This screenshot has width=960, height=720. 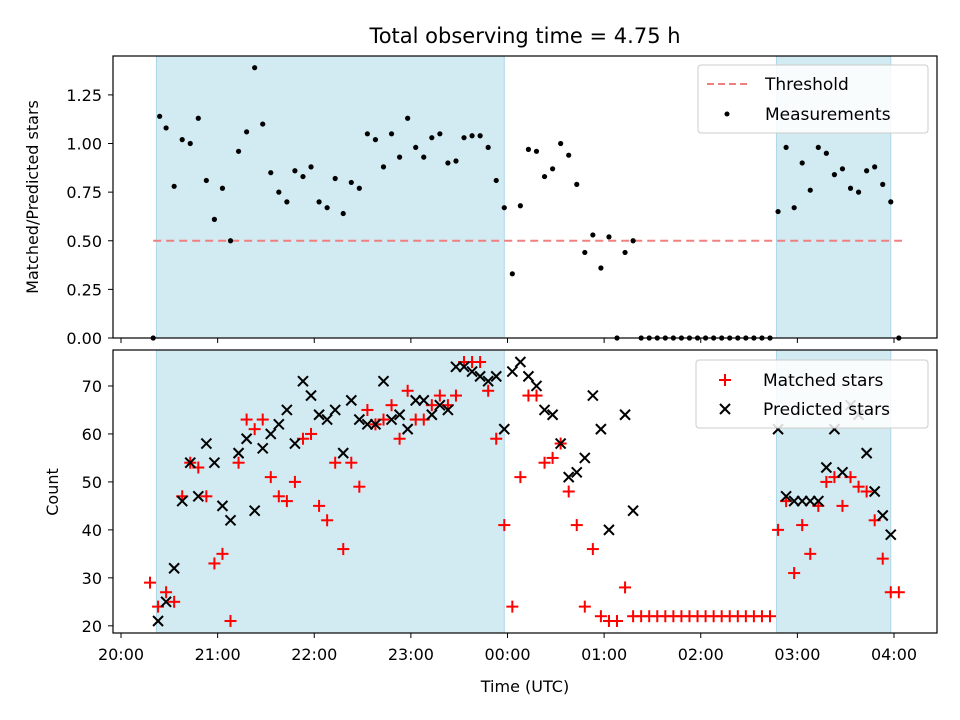 I want to click on legend-matched-swatch, so click(x=725, y=380).